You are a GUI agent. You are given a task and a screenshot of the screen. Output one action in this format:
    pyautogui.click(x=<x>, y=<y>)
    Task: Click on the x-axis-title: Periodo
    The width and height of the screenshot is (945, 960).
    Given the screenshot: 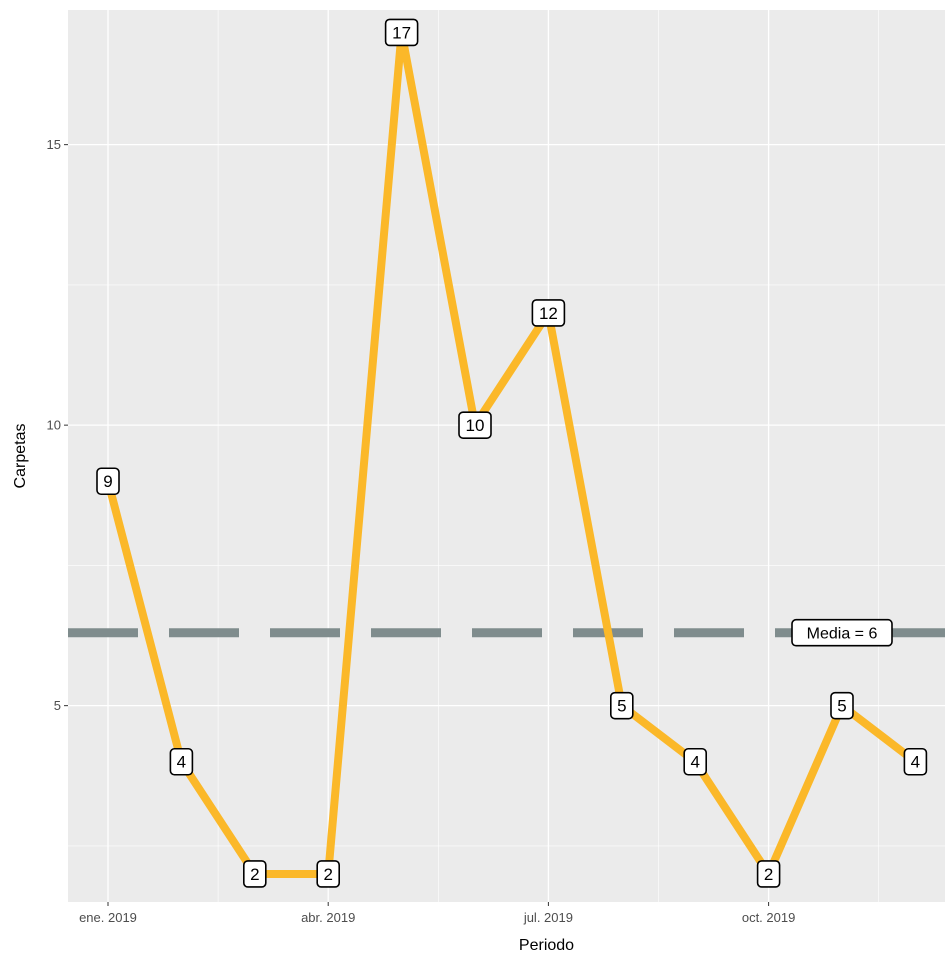 What is the action you would take?
    pyautogui.click(x=546, y=945)
    